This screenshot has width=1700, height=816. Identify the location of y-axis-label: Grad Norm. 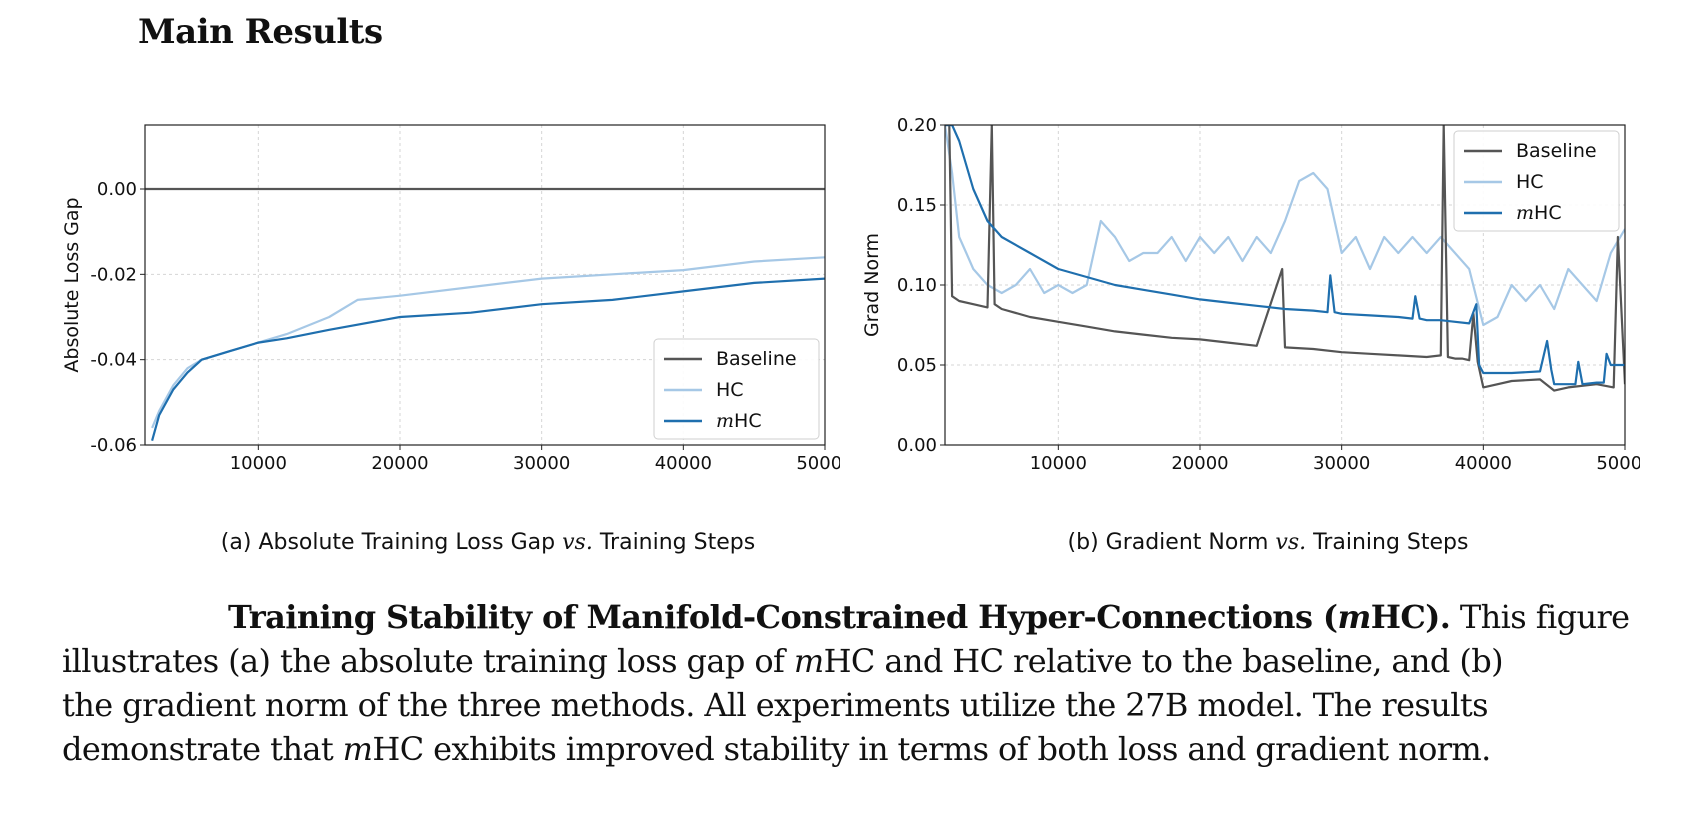
(872, 285).